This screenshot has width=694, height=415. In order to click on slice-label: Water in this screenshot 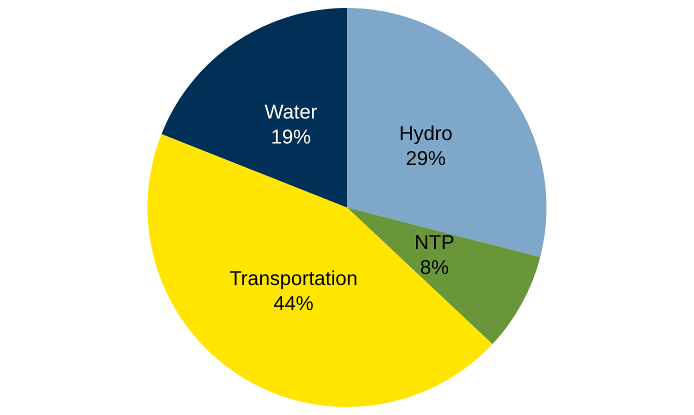, I will do `click(291, 113)`.